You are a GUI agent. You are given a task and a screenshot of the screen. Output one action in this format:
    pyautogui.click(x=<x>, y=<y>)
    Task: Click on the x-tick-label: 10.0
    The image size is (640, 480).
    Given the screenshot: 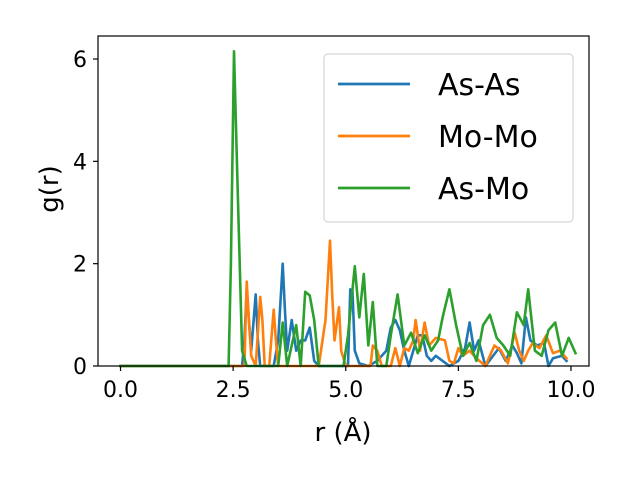 What is the action you would take?
    pyautogui.click(x=570, y=390)
    